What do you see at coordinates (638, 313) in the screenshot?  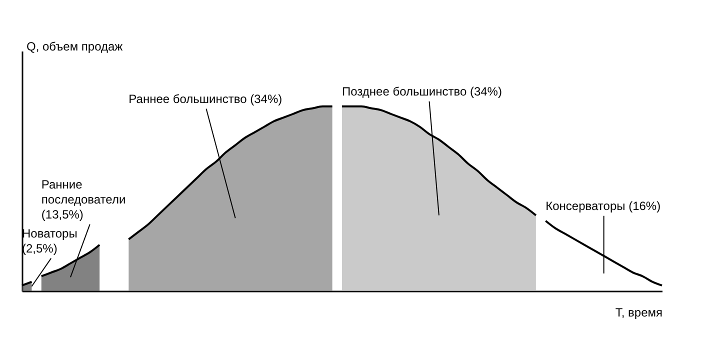 I see `x-axis-title: T, время` at bounding box center [638, 313].